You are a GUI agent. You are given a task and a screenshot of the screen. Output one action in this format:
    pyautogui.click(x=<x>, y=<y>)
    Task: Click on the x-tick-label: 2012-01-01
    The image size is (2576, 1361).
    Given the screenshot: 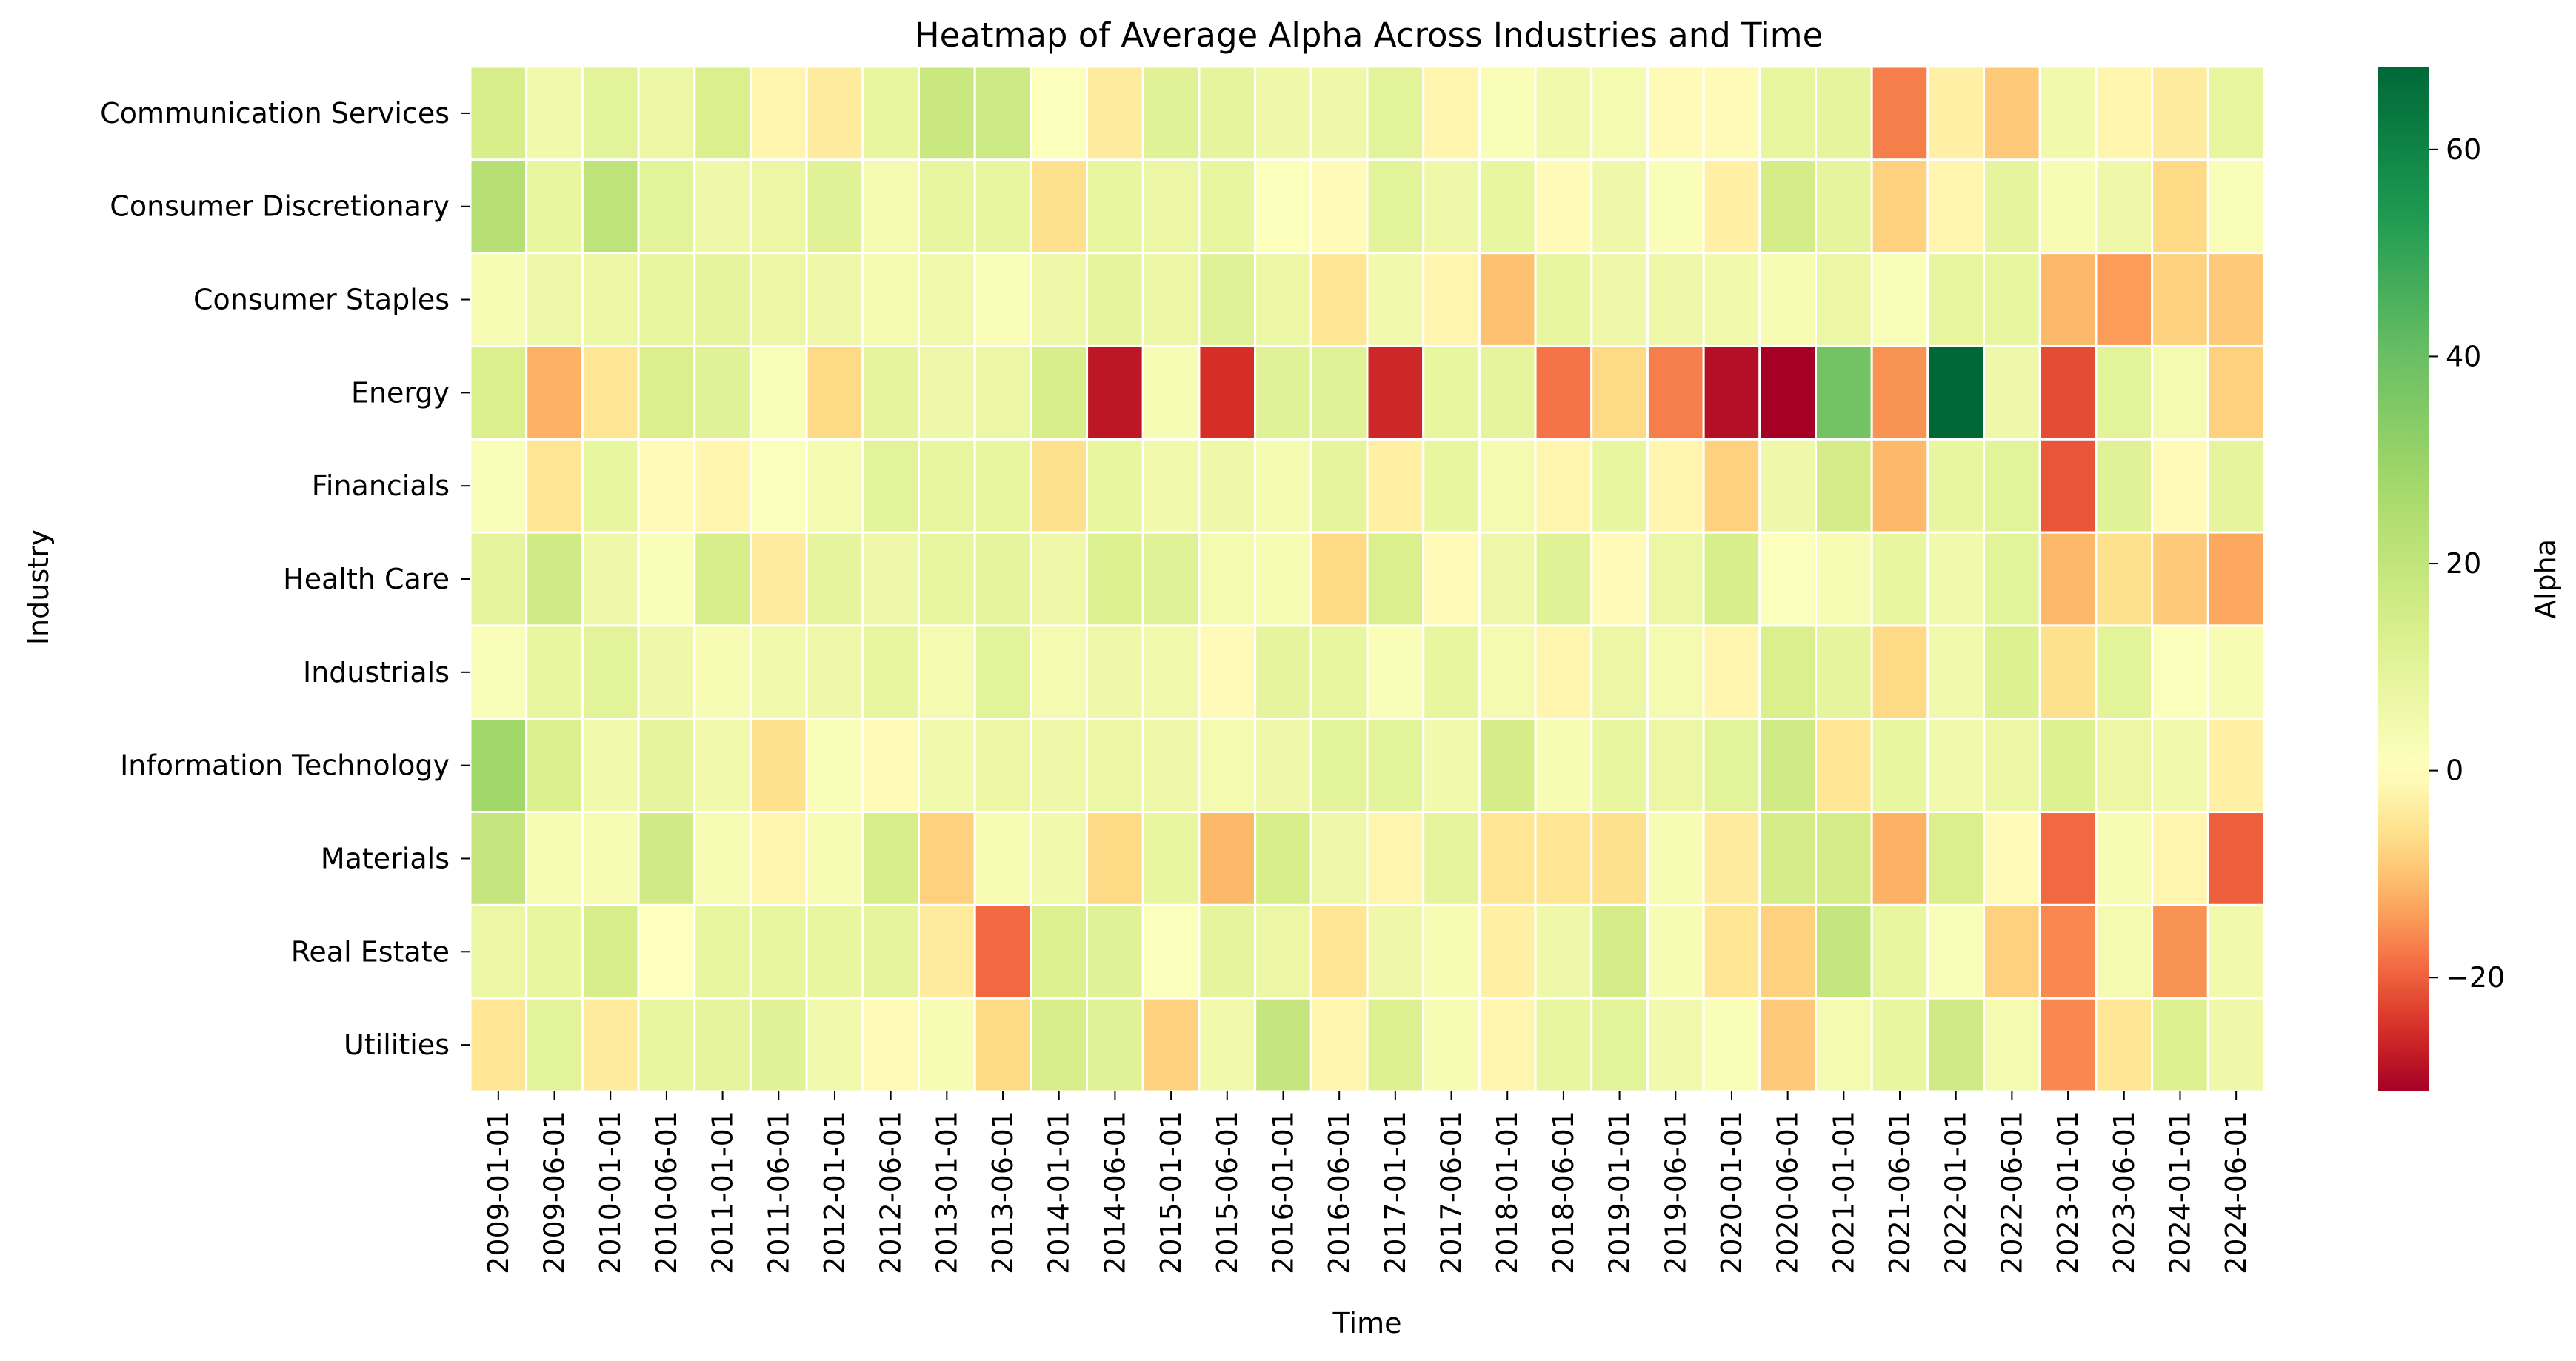 What is the action you would take?
    pyautogui.click(x=835, y=1192)
    